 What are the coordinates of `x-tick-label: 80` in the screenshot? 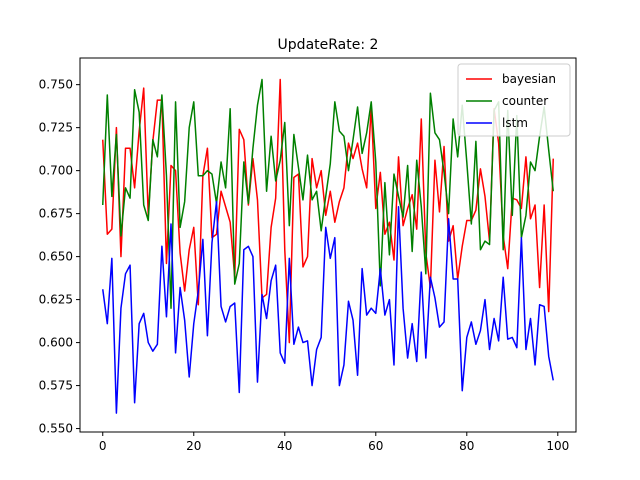 It's located at (466, 446).